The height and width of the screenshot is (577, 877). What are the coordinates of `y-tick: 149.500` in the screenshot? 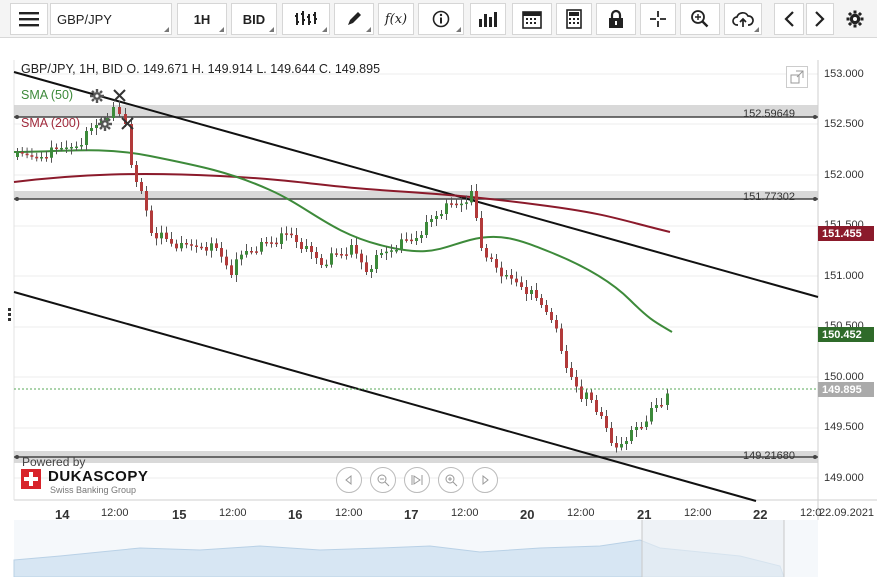 It's located at (844, 427).